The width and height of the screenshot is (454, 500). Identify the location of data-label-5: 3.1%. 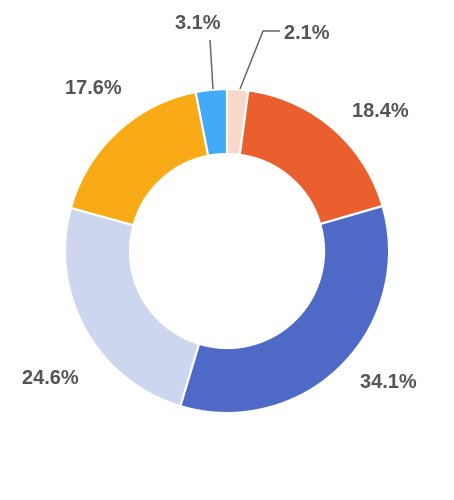
(198, 23).